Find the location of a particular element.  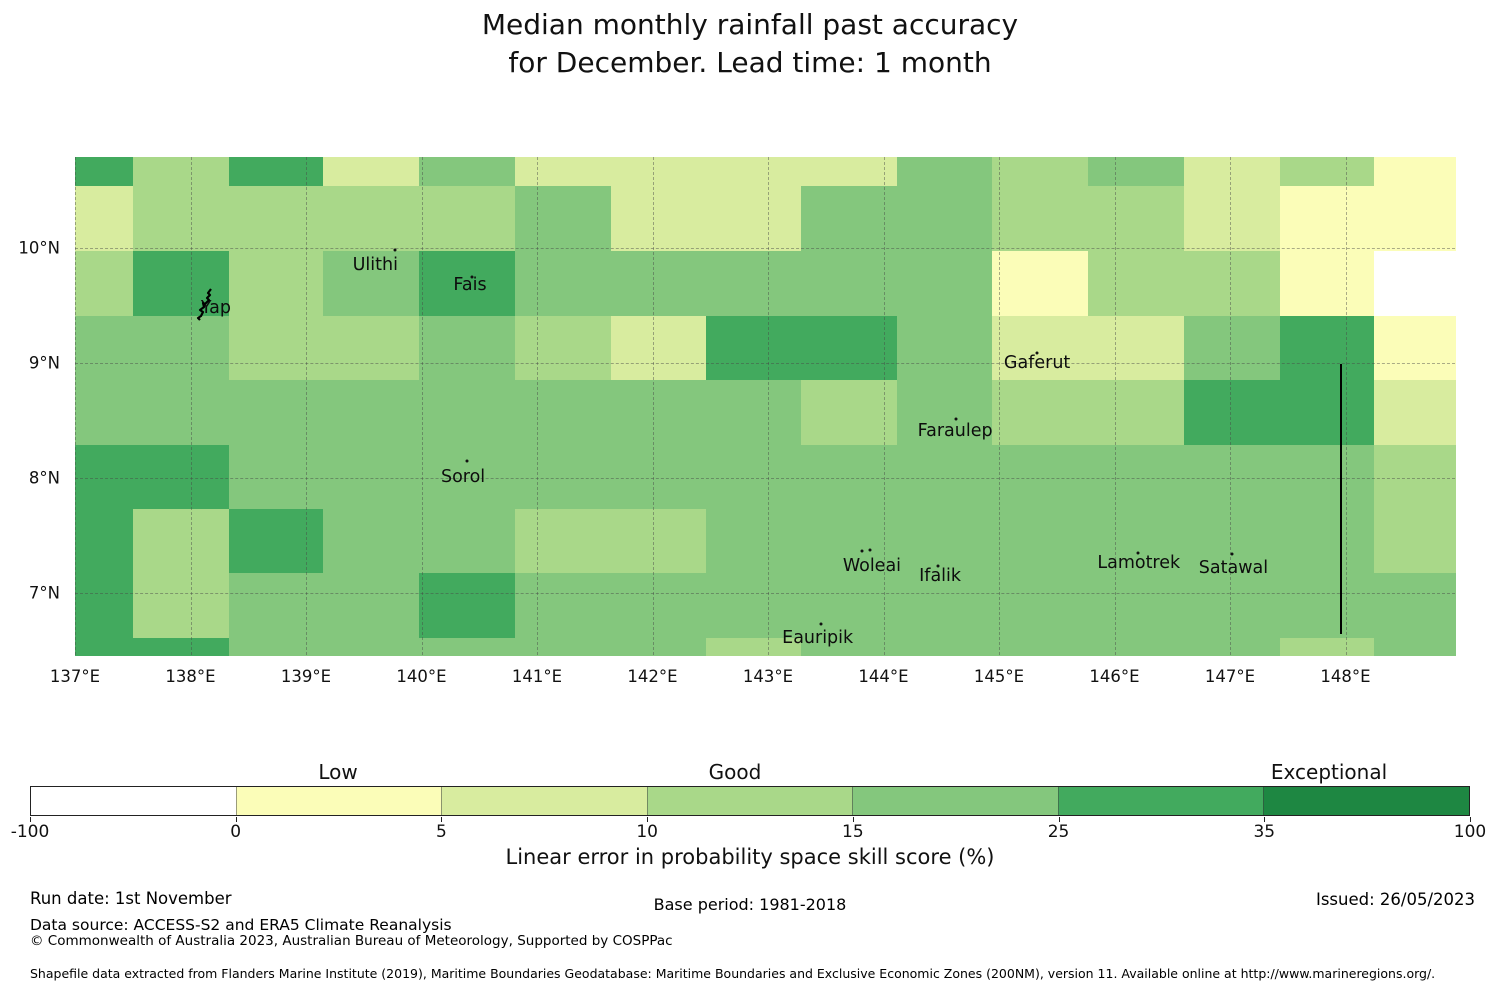

y-tick-label: 10°N is located at coordinates (39, 248).